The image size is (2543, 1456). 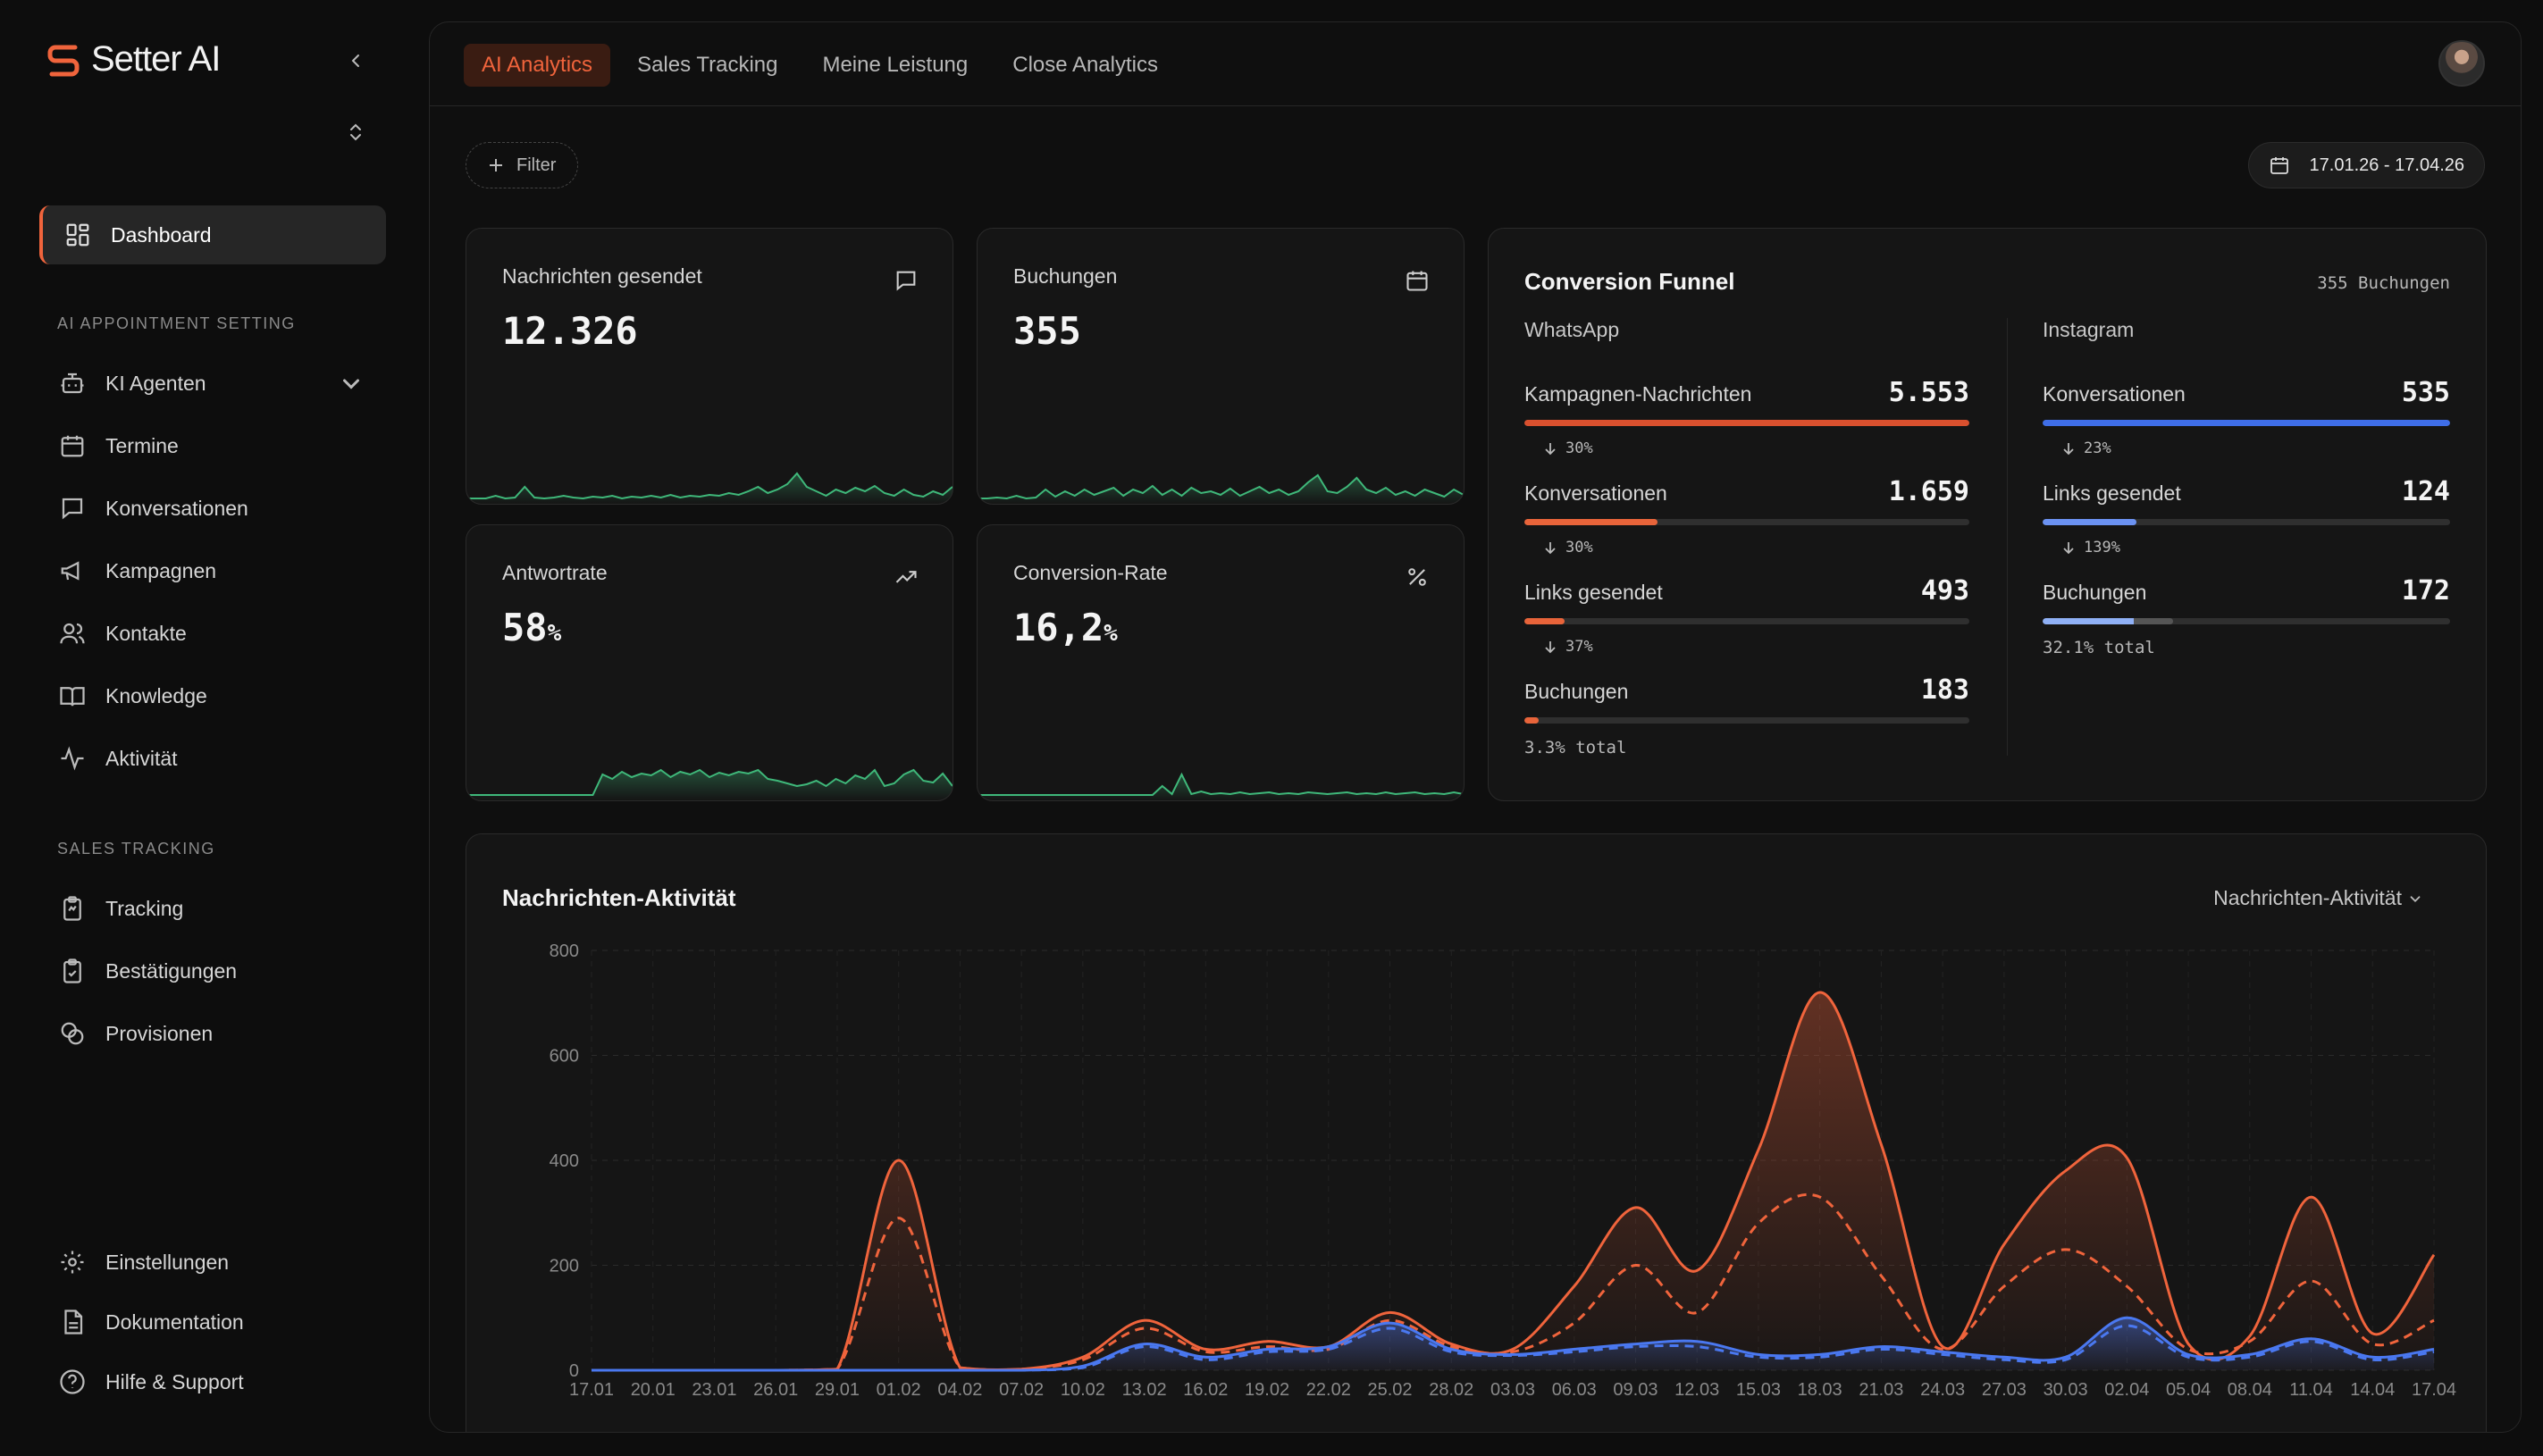 I want to click on nav-einstellungen: Einstellungen, so click(x=212, y=1262).